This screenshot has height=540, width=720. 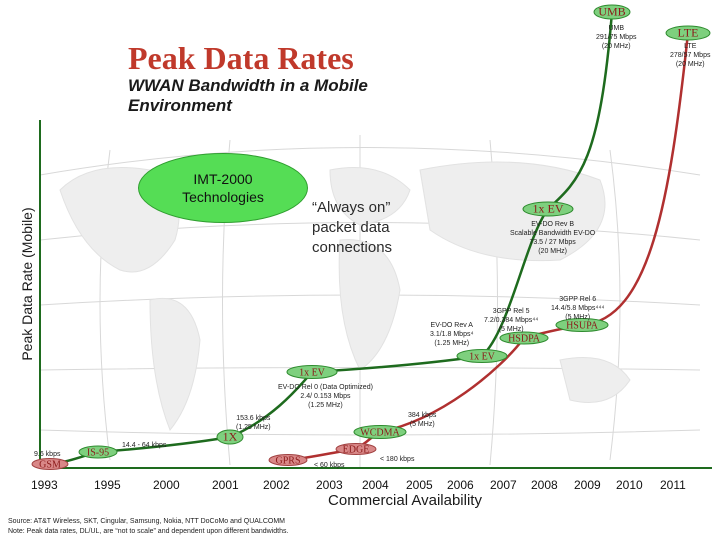 I want to click on annotation-ev-revb-line-2: Scalable Bandwidth EV-DO, so click(x=553, y=233).